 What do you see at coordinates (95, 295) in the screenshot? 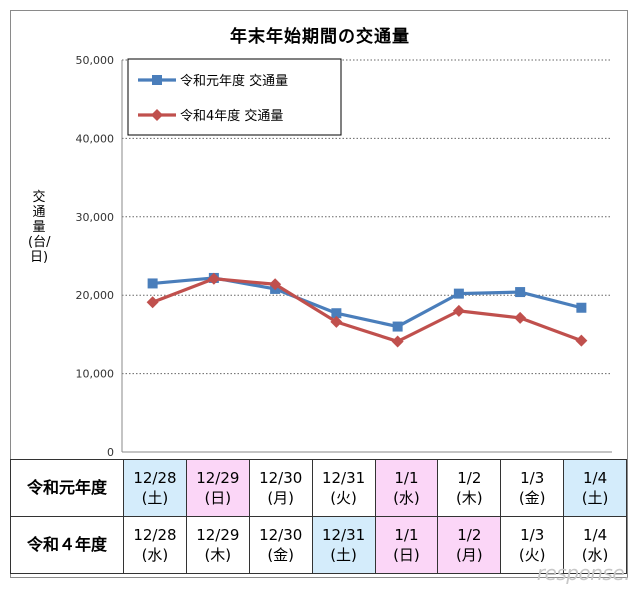
I see `y-tick-label: 20,000` at bounding box center [95, 295].